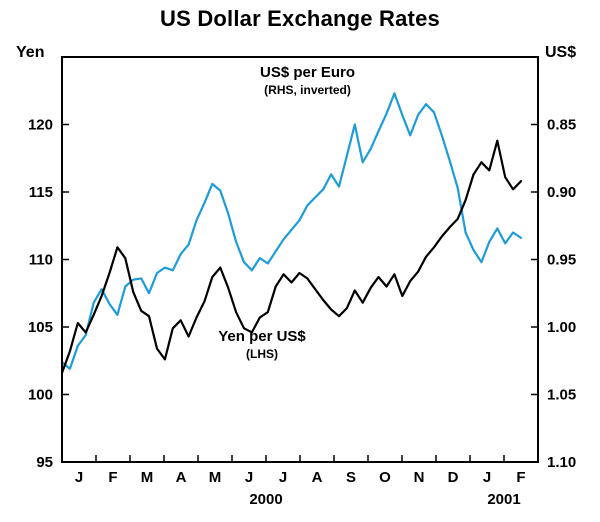 This screenshot has width=600, height=522. I want to click on left-axis-tick-label: 110, so click(41, 260).